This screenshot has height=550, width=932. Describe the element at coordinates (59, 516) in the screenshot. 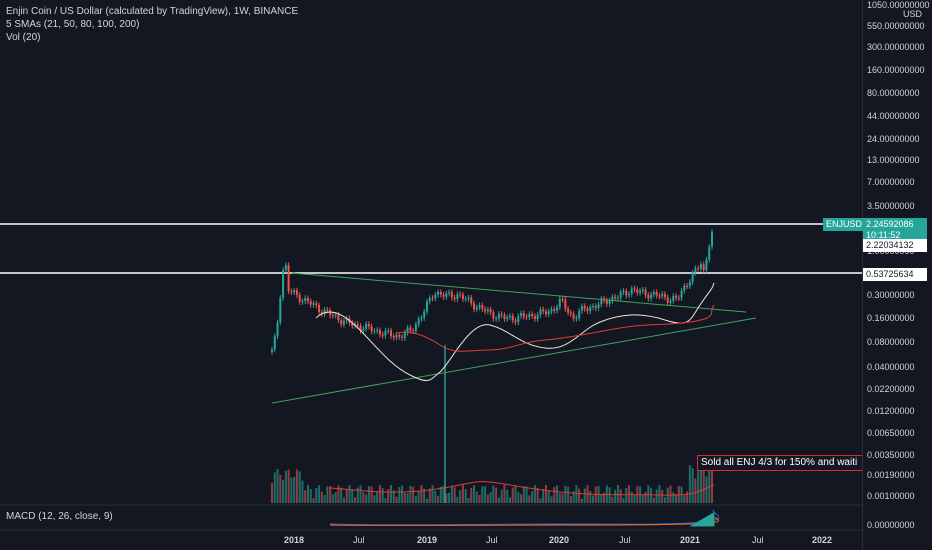

I see `macd-legend: MACD (12, 26, close, 9)` at that location.